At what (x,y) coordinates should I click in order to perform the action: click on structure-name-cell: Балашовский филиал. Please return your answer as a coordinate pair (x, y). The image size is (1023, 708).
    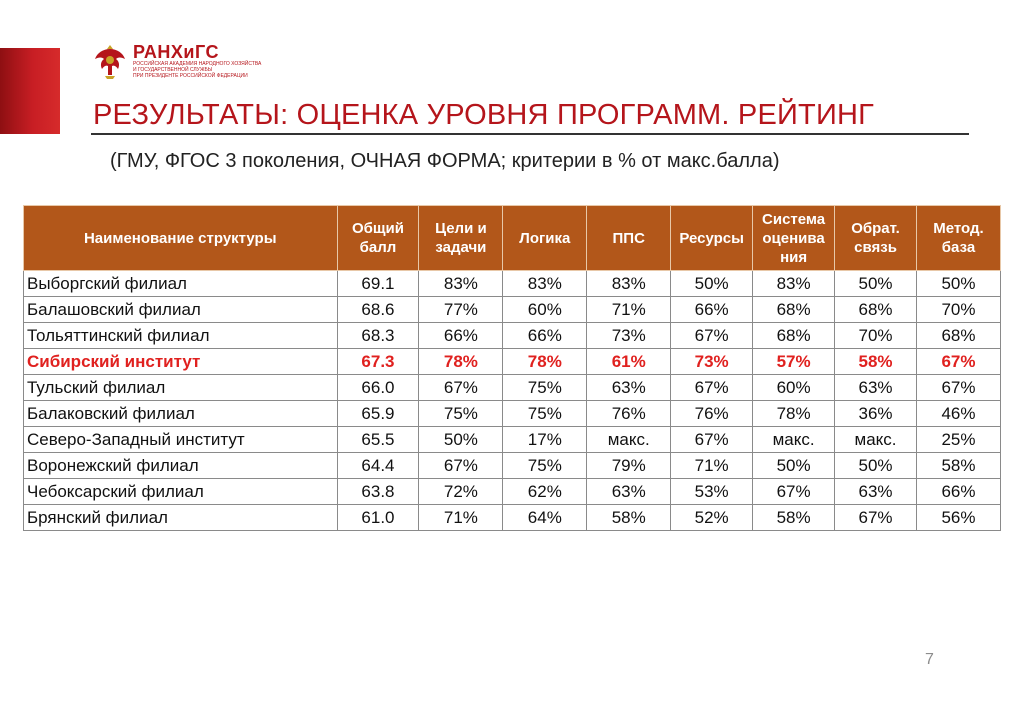
    Looking at the image, I should click on (180, 309).